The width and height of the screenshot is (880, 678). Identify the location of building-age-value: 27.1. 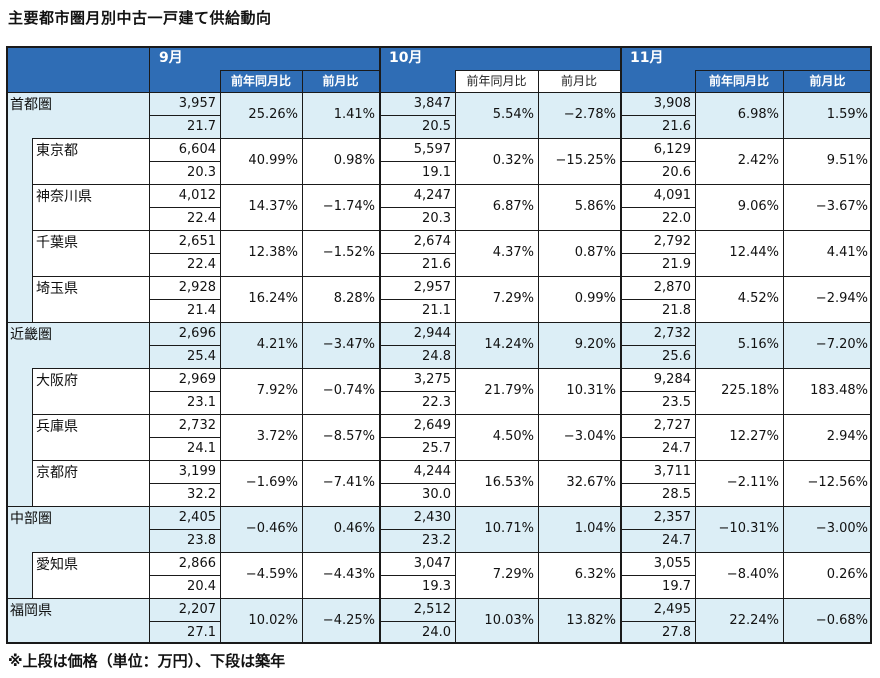
(184, 632).